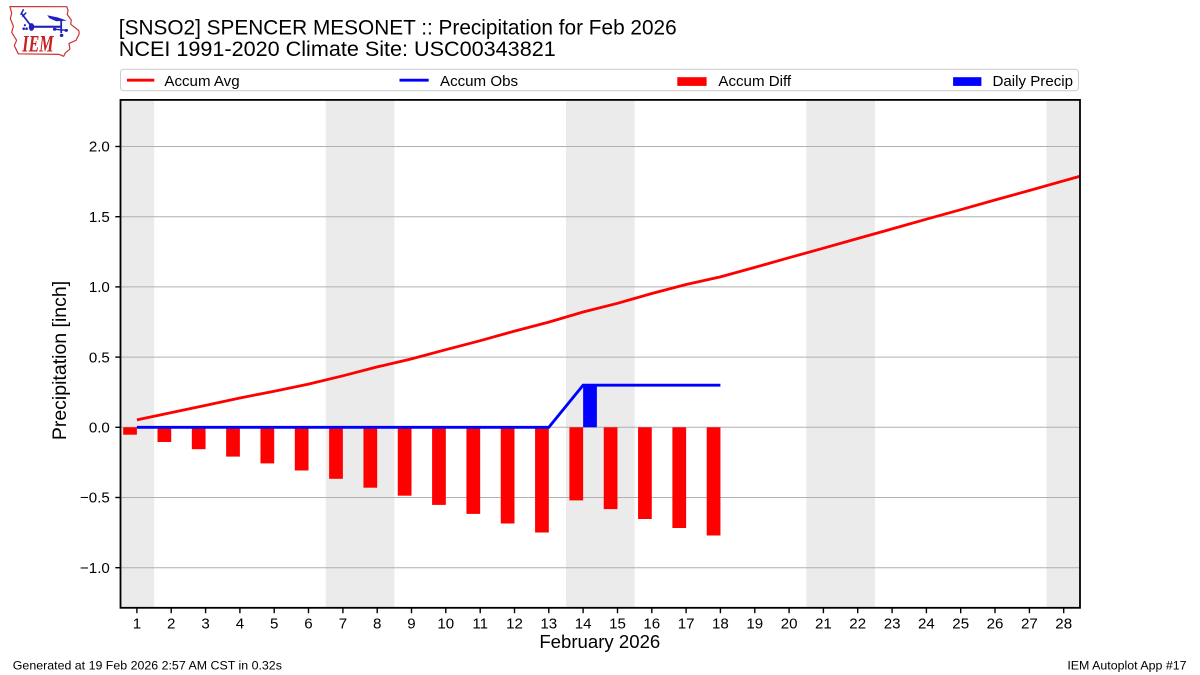 This screenshot has height=675, width=1200. What do you see at coordinates (171, 624) in the screenshot?
I see `svg-text: 2` at bounding box center [171, 624].